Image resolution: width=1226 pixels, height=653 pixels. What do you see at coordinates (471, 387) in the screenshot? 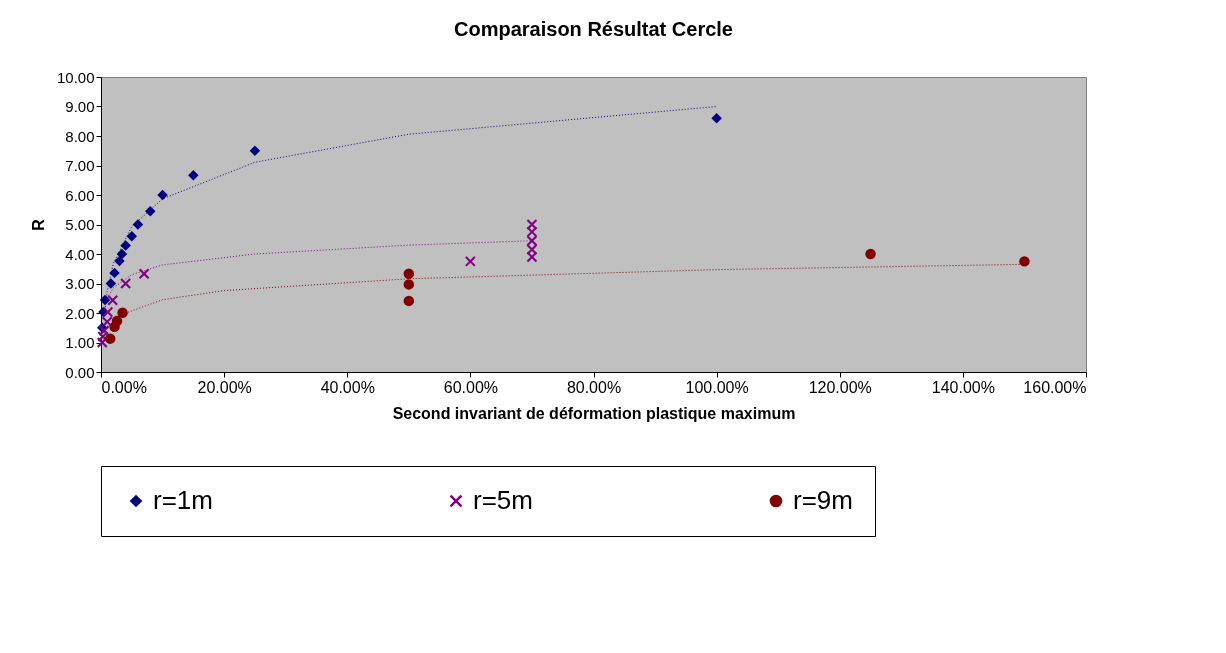
I see `x-tick-label: 60.00%` at bounding box center [471, 387].